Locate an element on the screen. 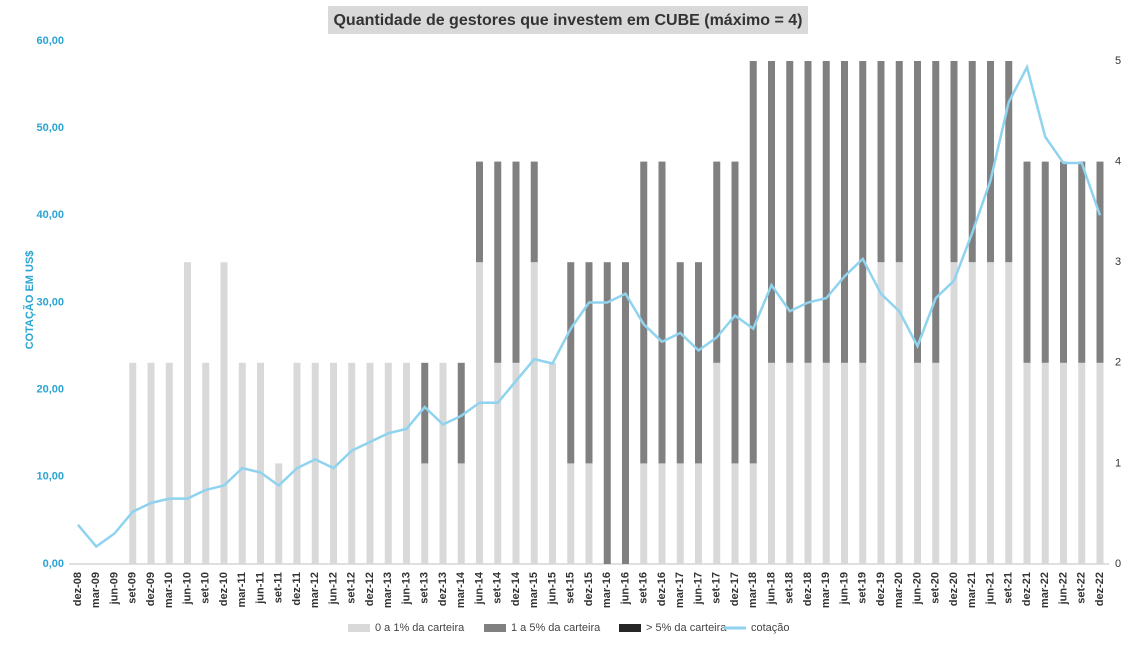  x-tick-label: mar-16 is located at coordinates (607, 590).